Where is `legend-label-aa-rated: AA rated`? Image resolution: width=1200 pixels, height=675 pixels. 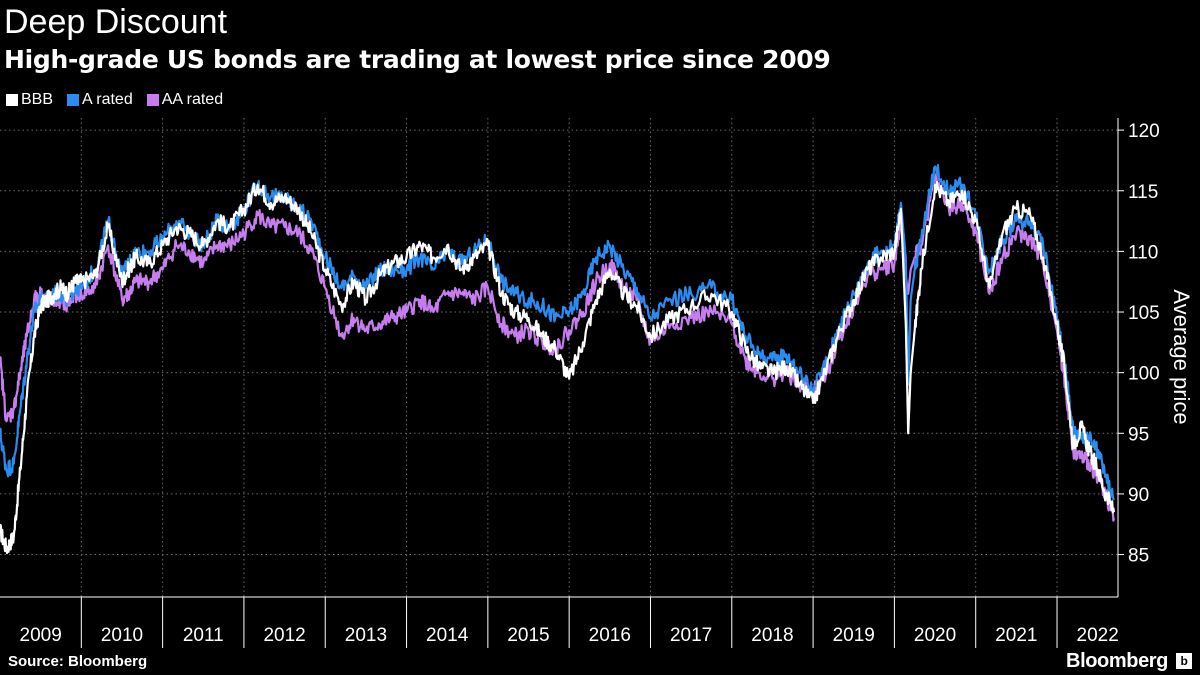
legend-label-aa-rated: AA rated is located at coordinates (192, 99).